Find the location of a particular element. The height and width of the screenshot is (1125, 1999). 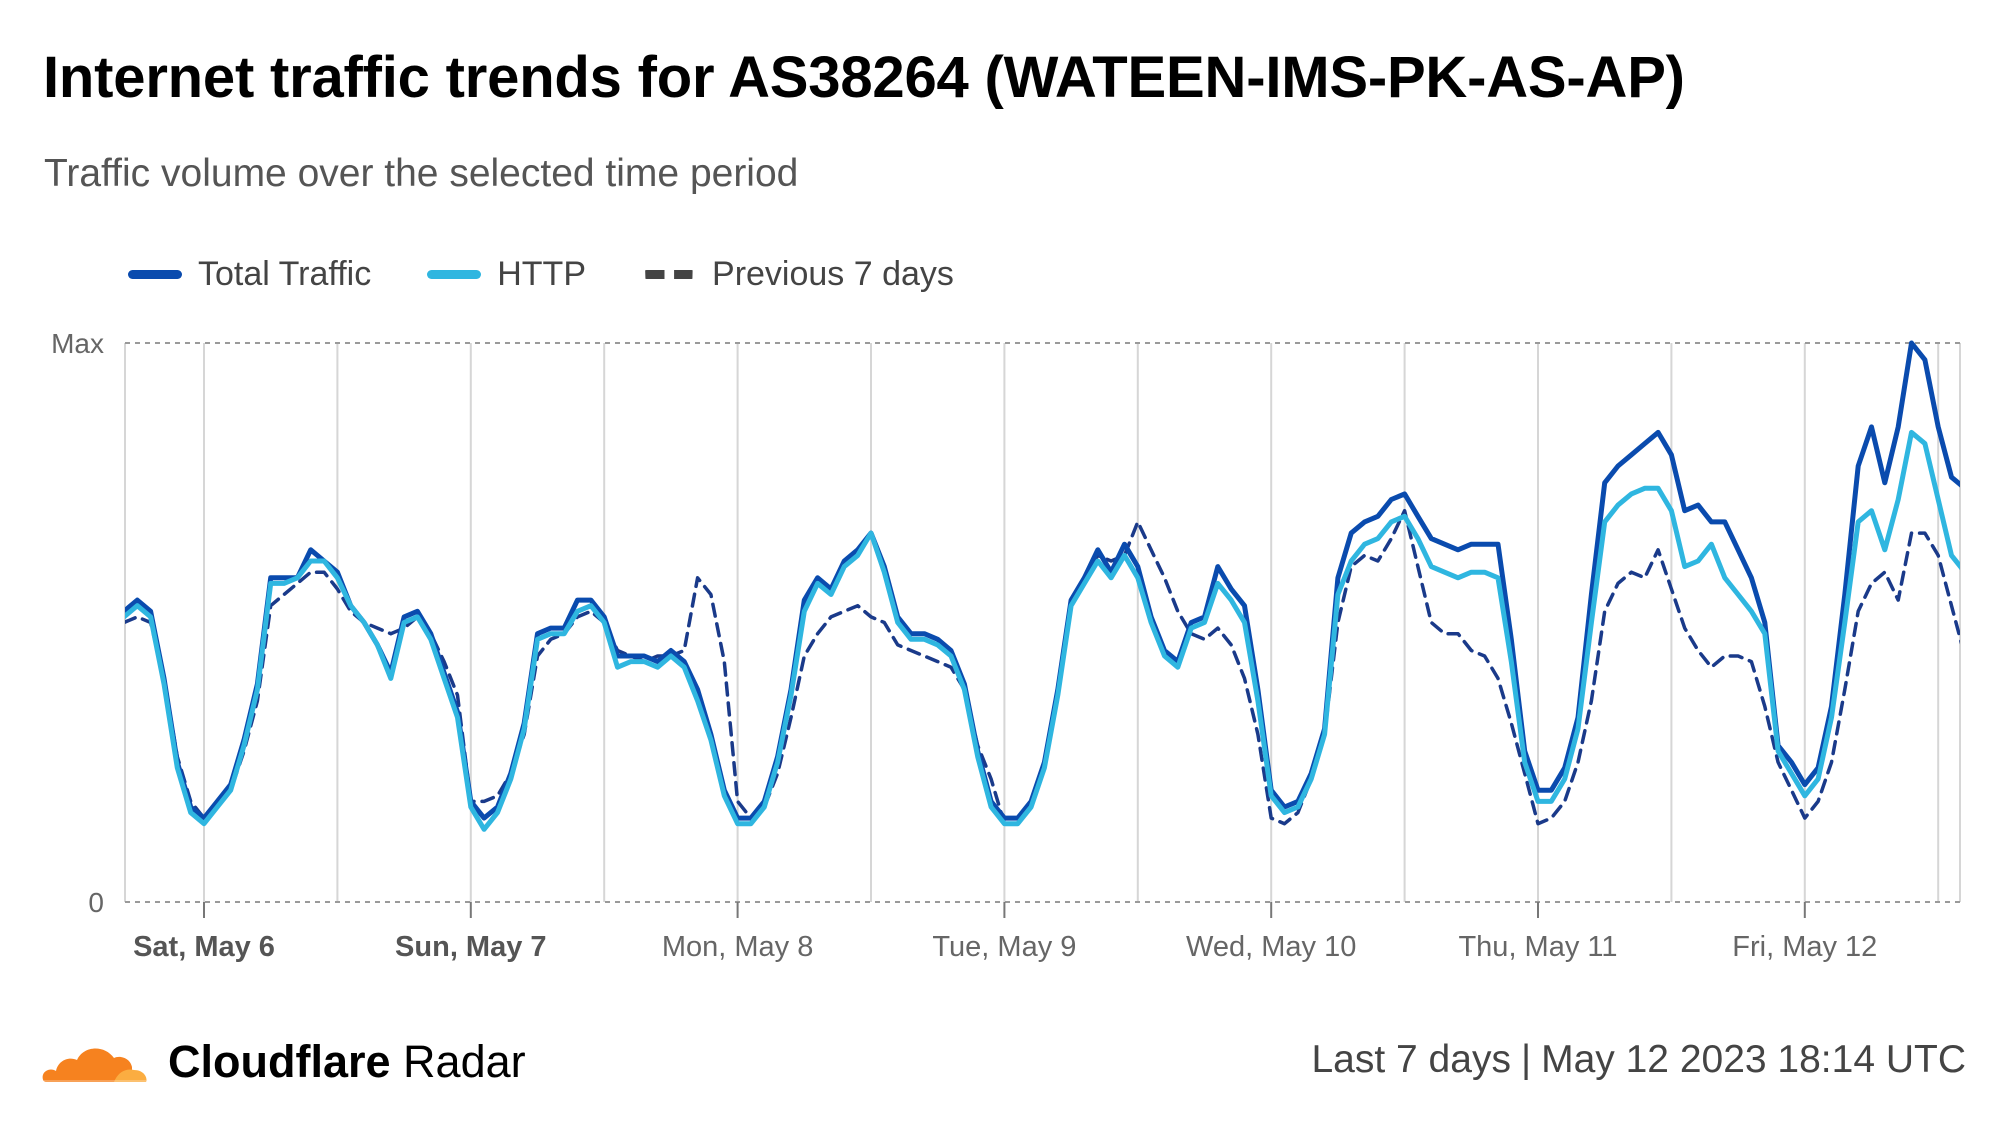

chart-legend: Total Traffic HTTP Previous 7 days is located at coordinates (569, 274).